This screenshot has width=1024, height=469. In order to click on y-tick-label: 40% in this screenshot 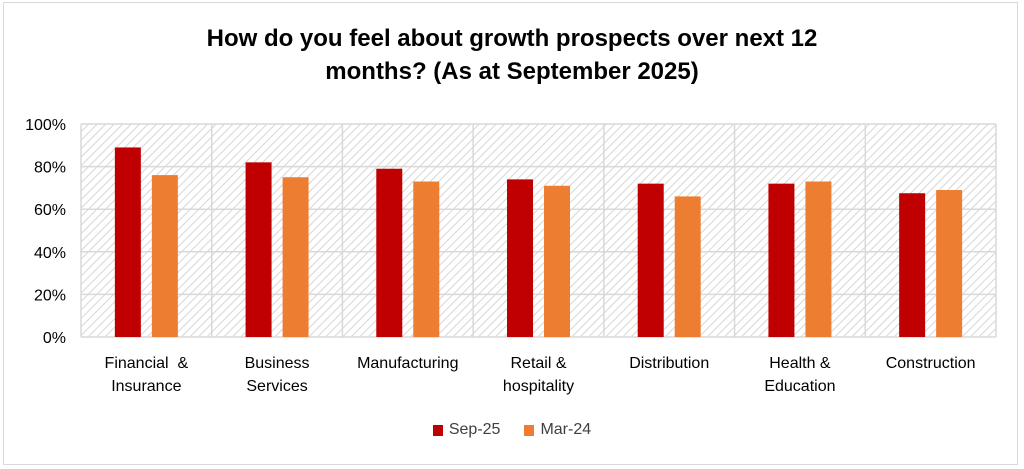, I will do `click(50, 253)`.